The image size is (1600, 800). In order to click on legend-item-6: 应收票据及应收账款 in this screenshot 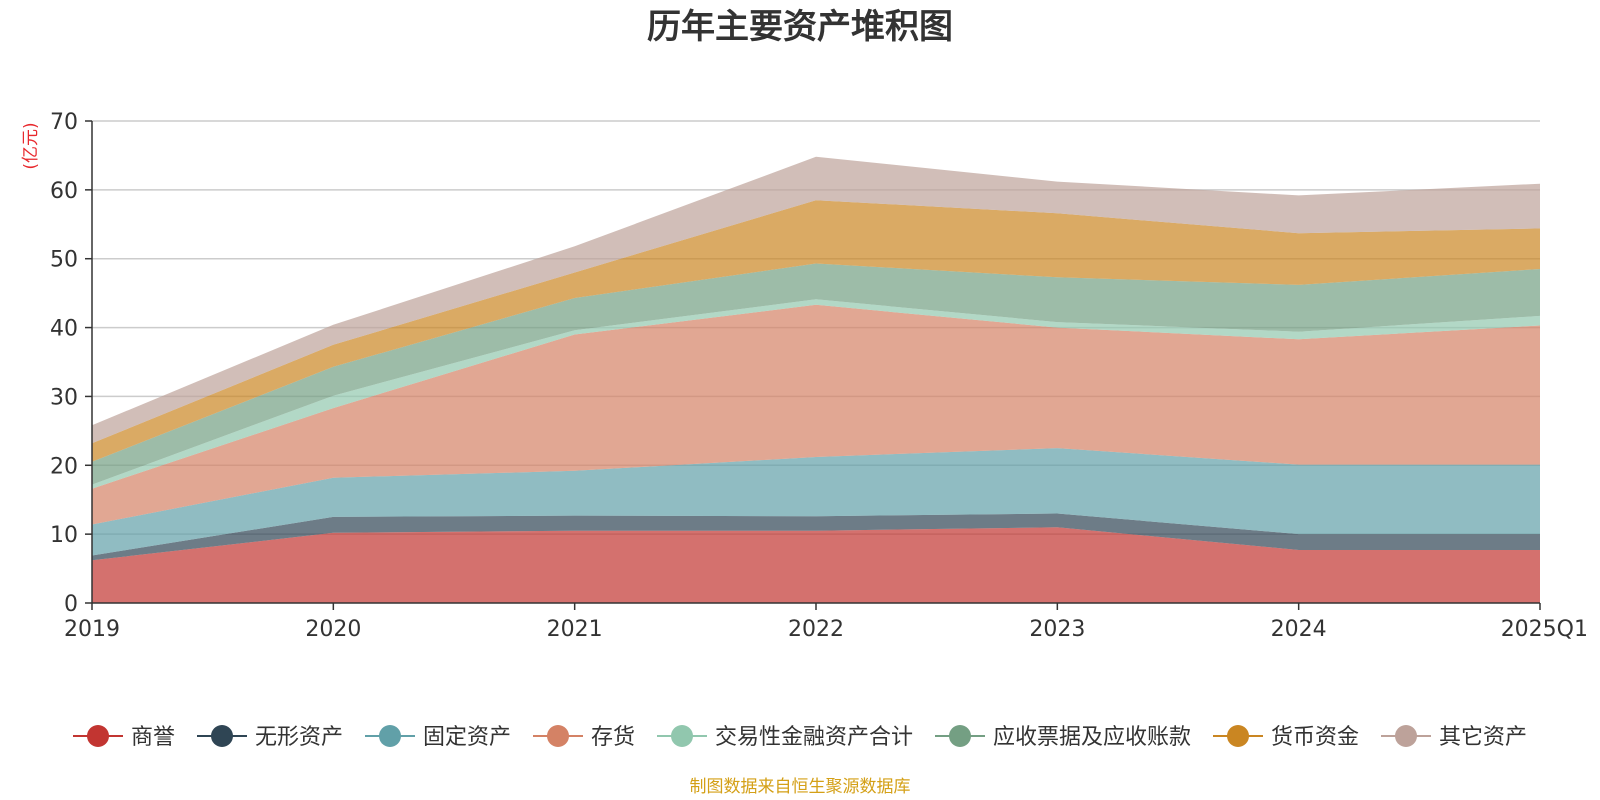, I will do `click(1063, 737)`.